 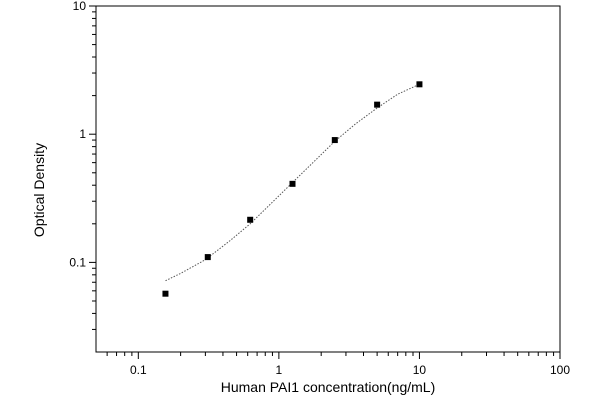 What do you see at coordinates (39, 190) in the screenshot?
I see `y-axis-title: Optical Density` at bounding box center [39, 190].